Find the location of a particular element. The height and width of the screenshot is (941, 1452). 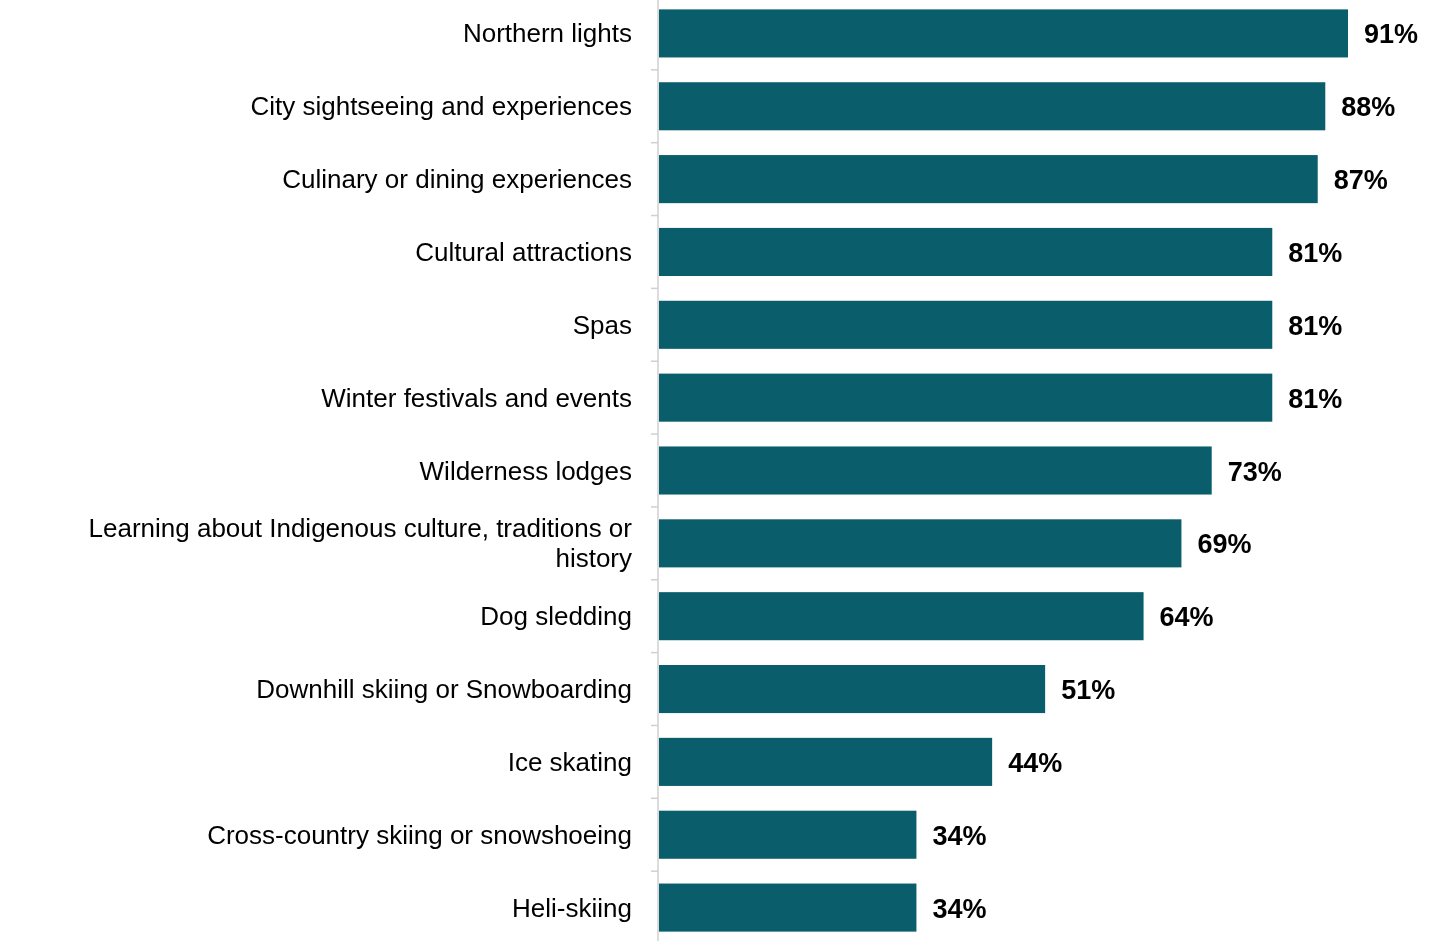

data-label: 87% is located at coordinates (1360, 180).